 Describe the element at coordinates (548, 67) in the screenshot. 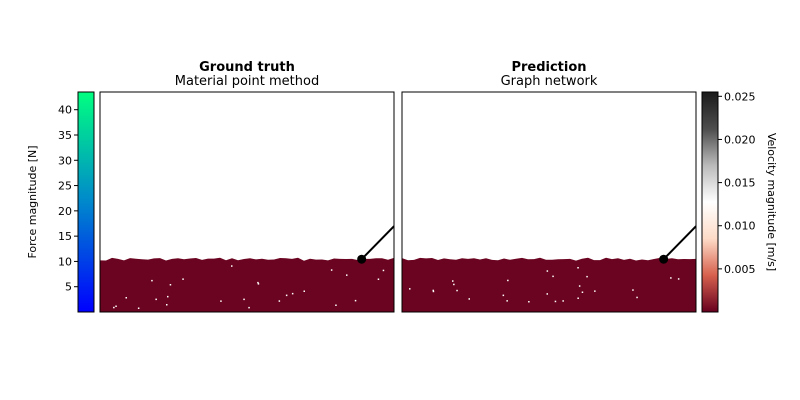

I see `prediction-title: Prediction` at that location.